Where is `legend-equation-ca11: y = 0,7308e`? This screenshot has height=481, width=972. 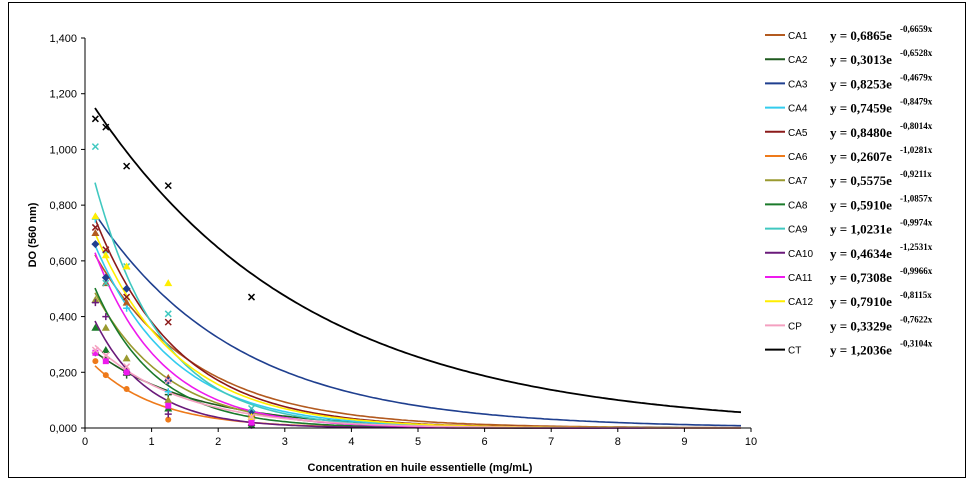
legend-equation-ca11: y = 0,7308e is located at coordinates (861, 277).